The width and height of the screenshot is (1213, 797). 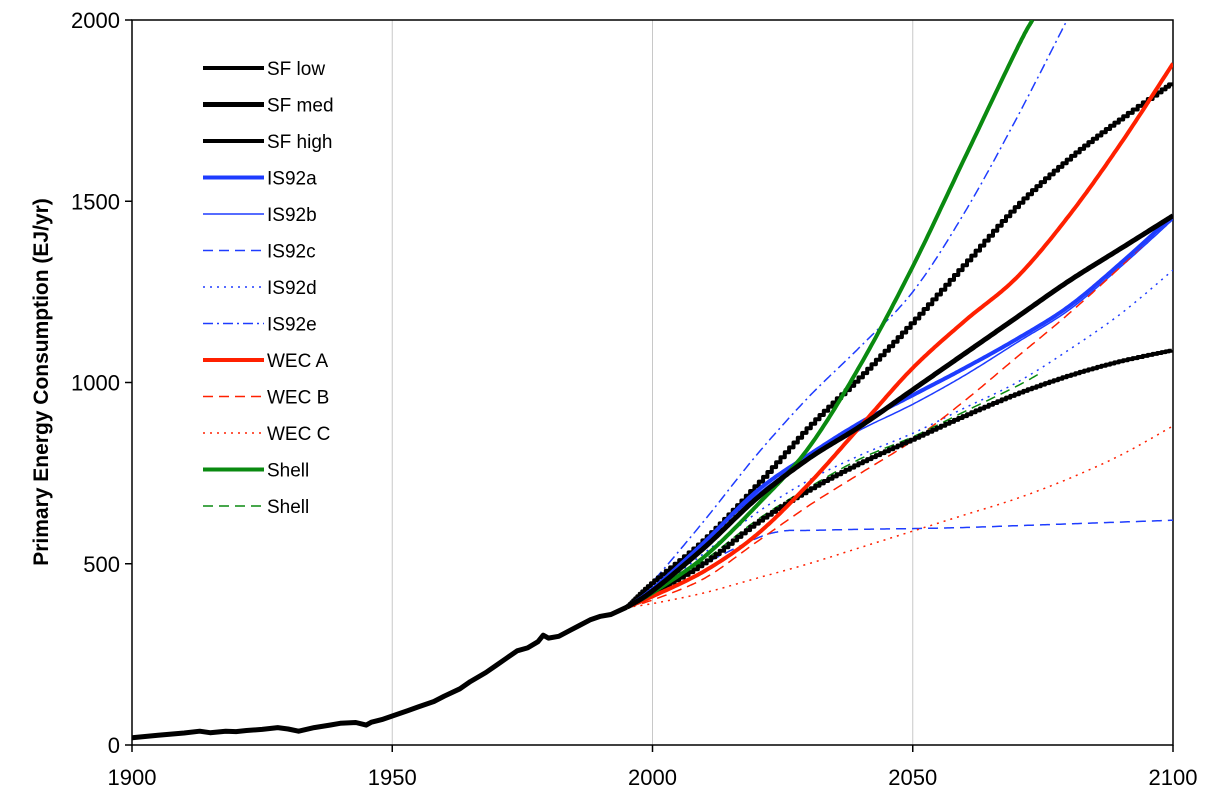 What do you see at coordinates (392, 777) in the screenshot?
I see `x-tick-label: 1950` at bounding box center [392, 777].